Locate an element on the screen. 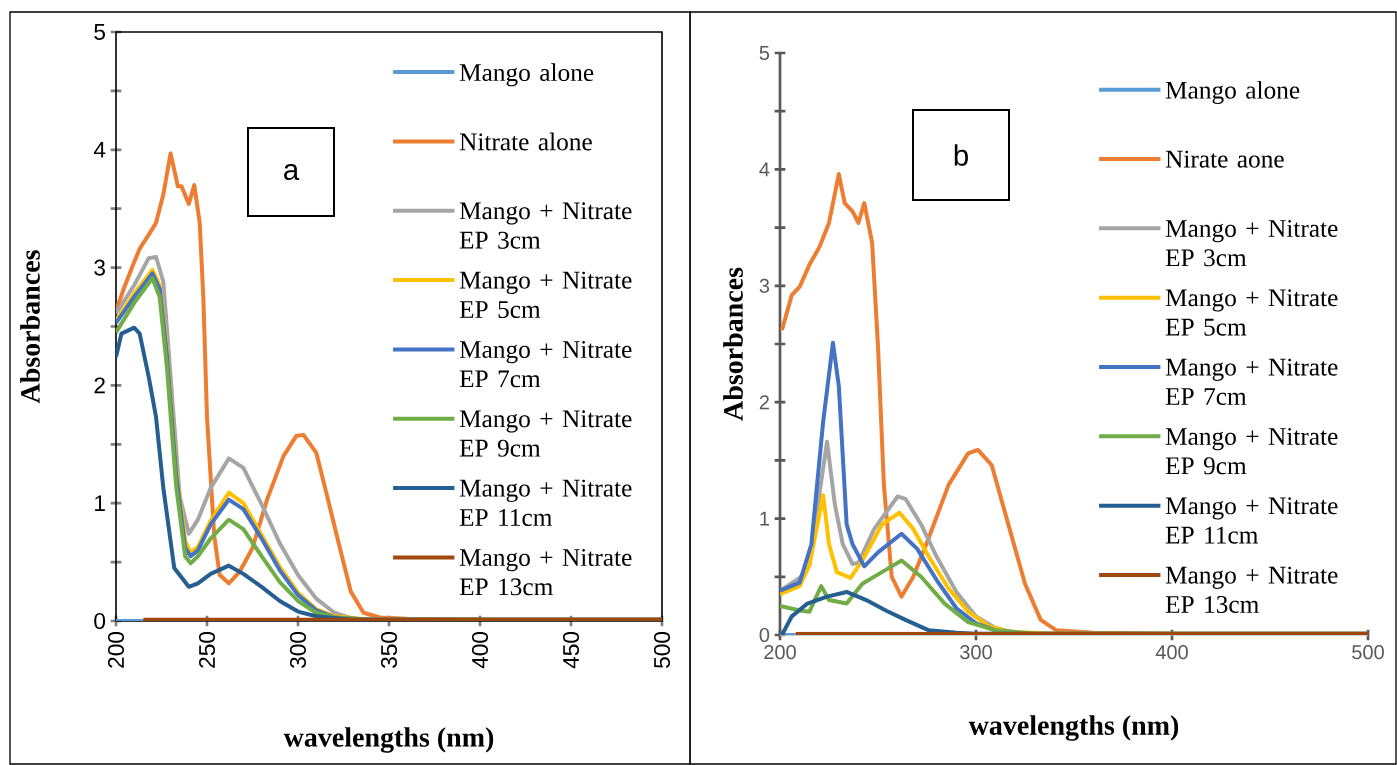 This screenshot has width=1397, height=765. legend-label: Nirate aone is located at coordinates (1224, 159).